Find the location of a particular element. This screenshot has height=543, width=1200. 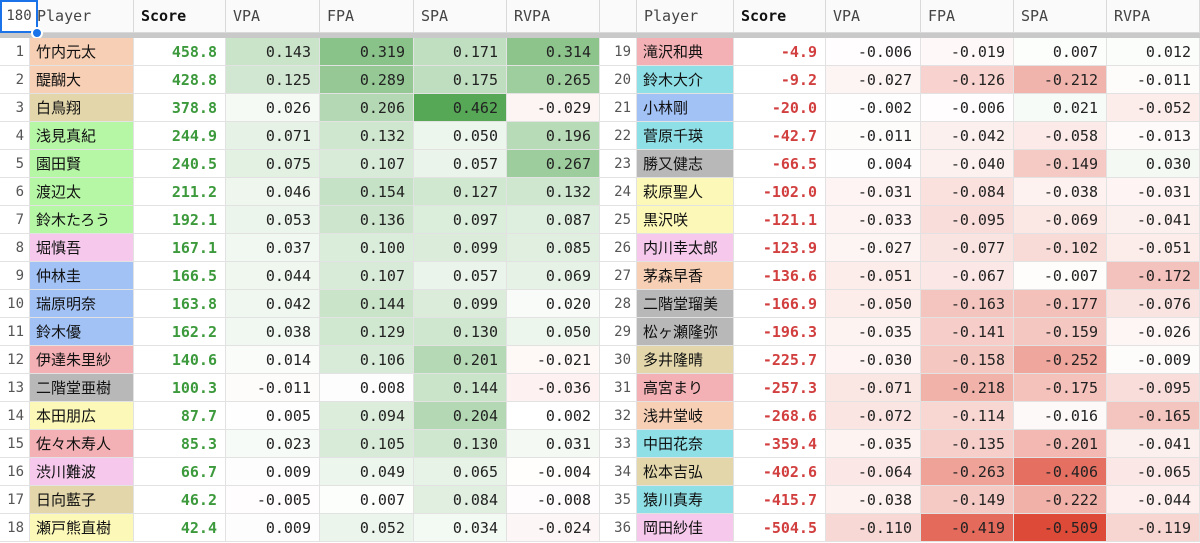

vpa-cell: -0.051 is located at coordinates (873, 276).